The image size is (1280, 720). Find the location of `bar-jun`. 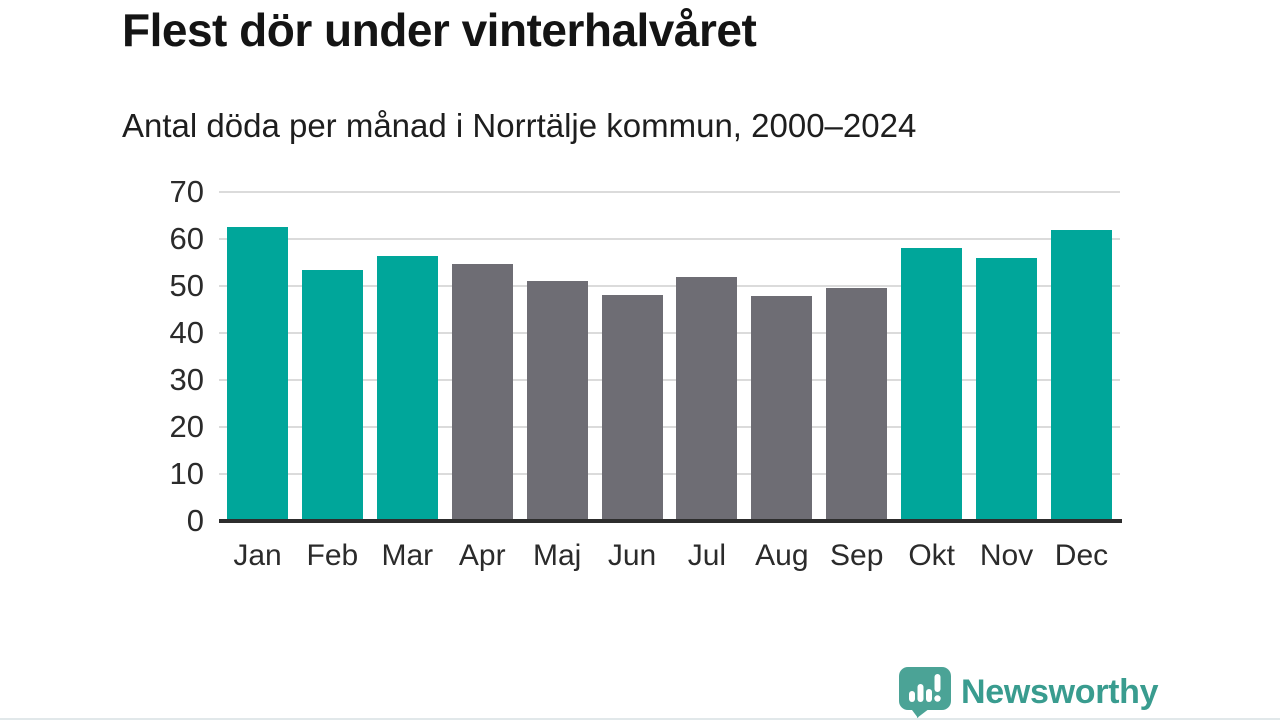

bar-jun is located at coordinates (632, 408).